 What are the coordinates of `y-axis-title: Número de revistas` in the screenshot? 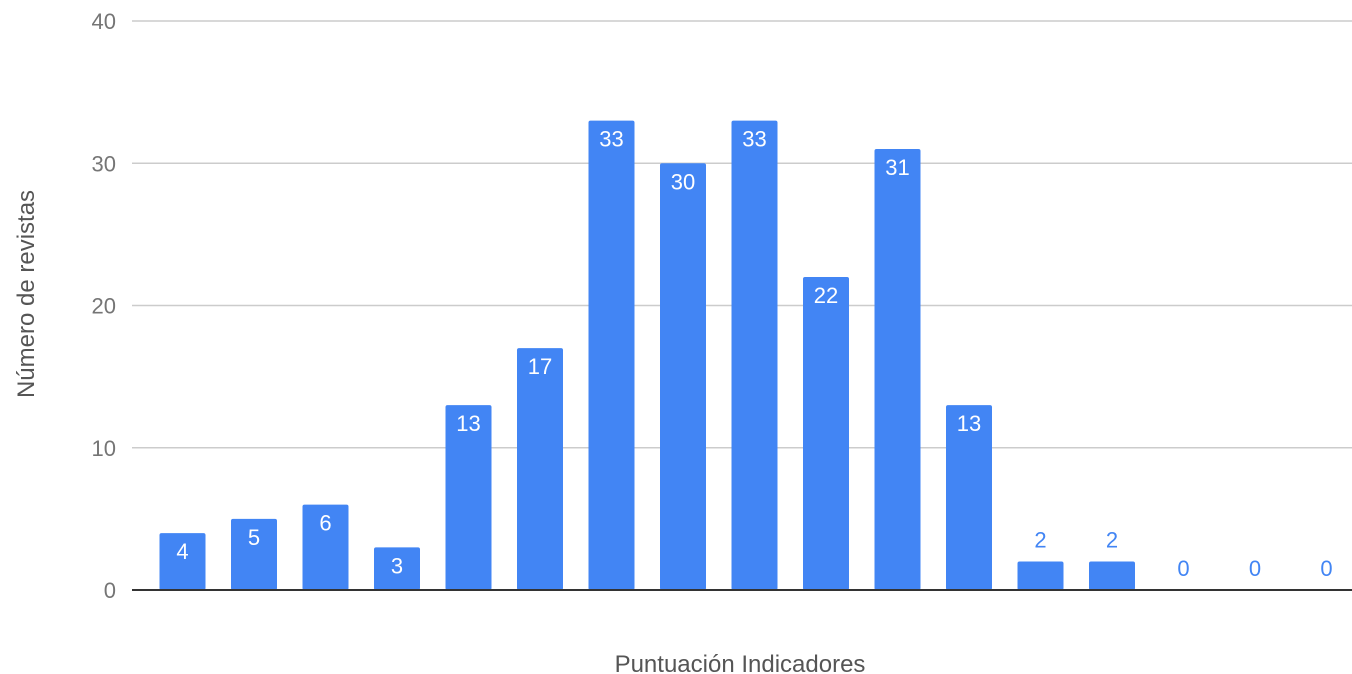 It's located at (26, 294).